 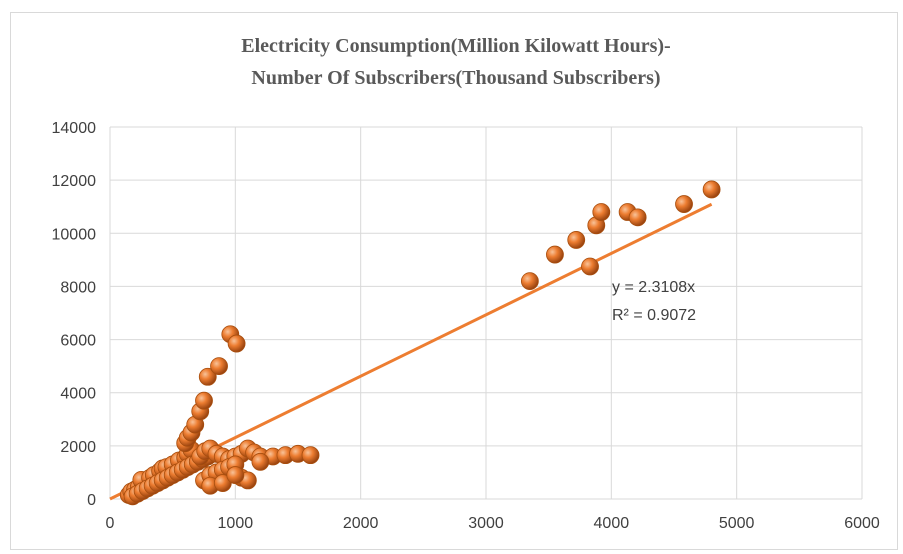 What do you see at coordinates (78, 287) in the screenshot?
I see `y-tick-label: 8000` at bounding box center [78, 287].